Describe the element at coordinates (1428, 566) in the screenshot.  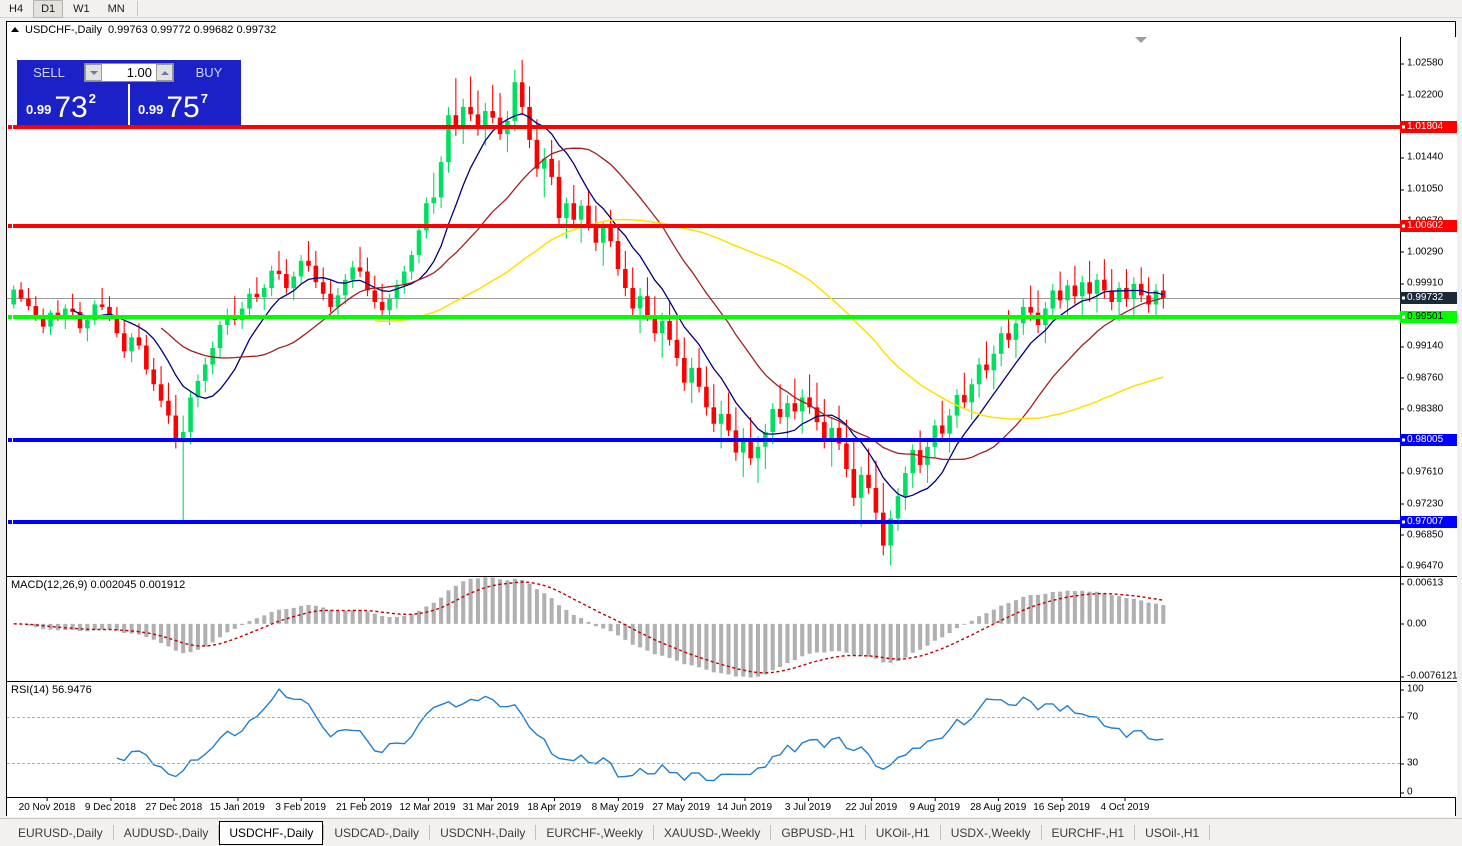
I see `price-tick: 0.96470` at that location.